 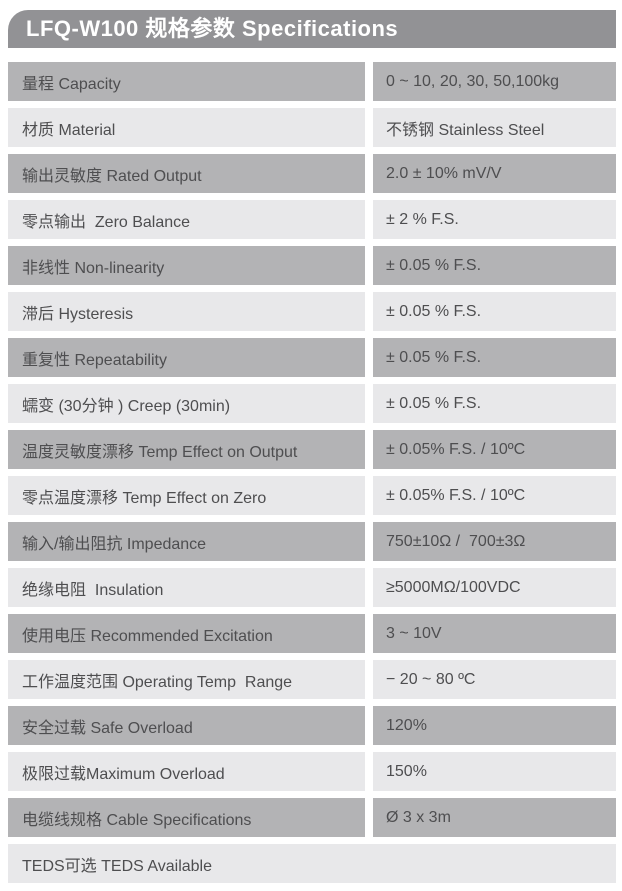 What do you see at coordinates (186, 725) in the screenshot?
I see `spec-label: 安全过载 Safe Overload` at bounding box center [186, 725].